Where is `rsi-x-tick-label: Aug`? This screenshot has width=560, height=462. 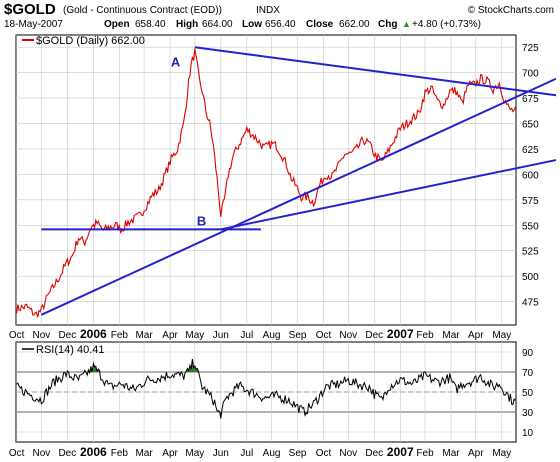
rsi-x-tick-label: Aug is located at coordinates (272, 453).